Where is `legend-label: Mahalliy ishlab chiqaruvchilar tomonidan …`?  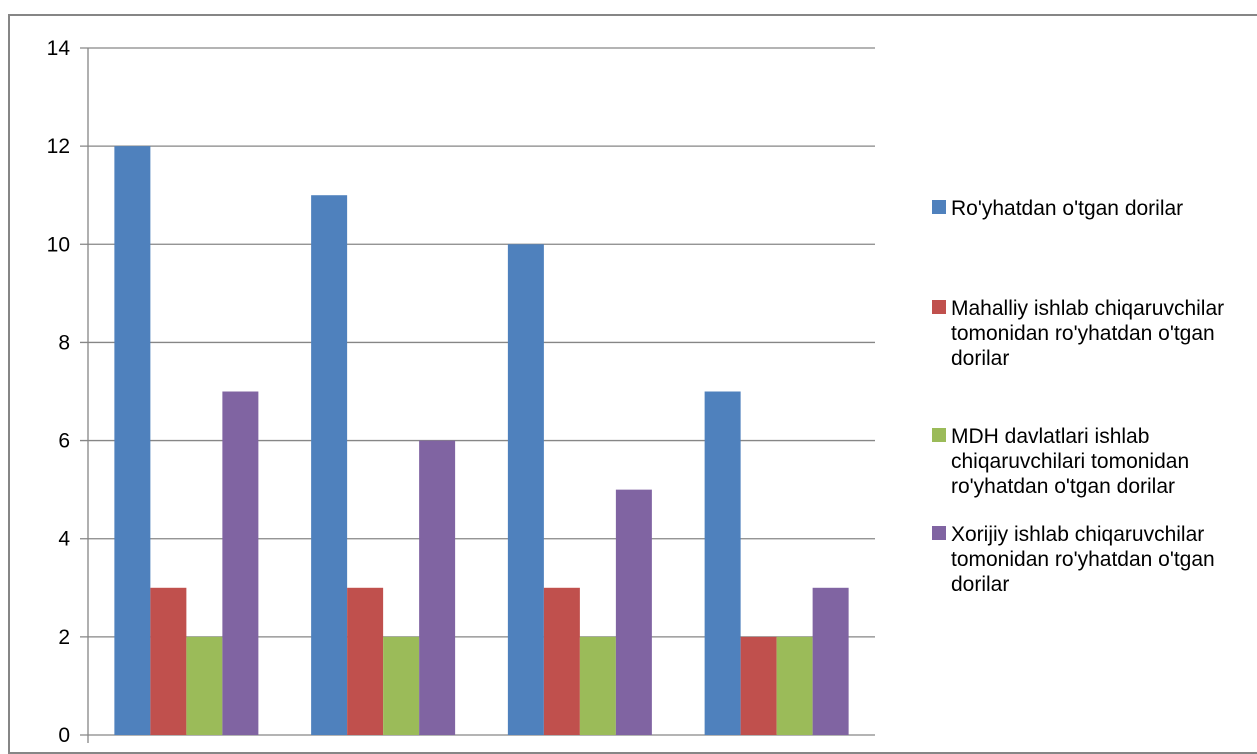
legend-label: Mahalliy ishlab chiqaruvchilar tomonidan … is located at coordinates (1087, 333).